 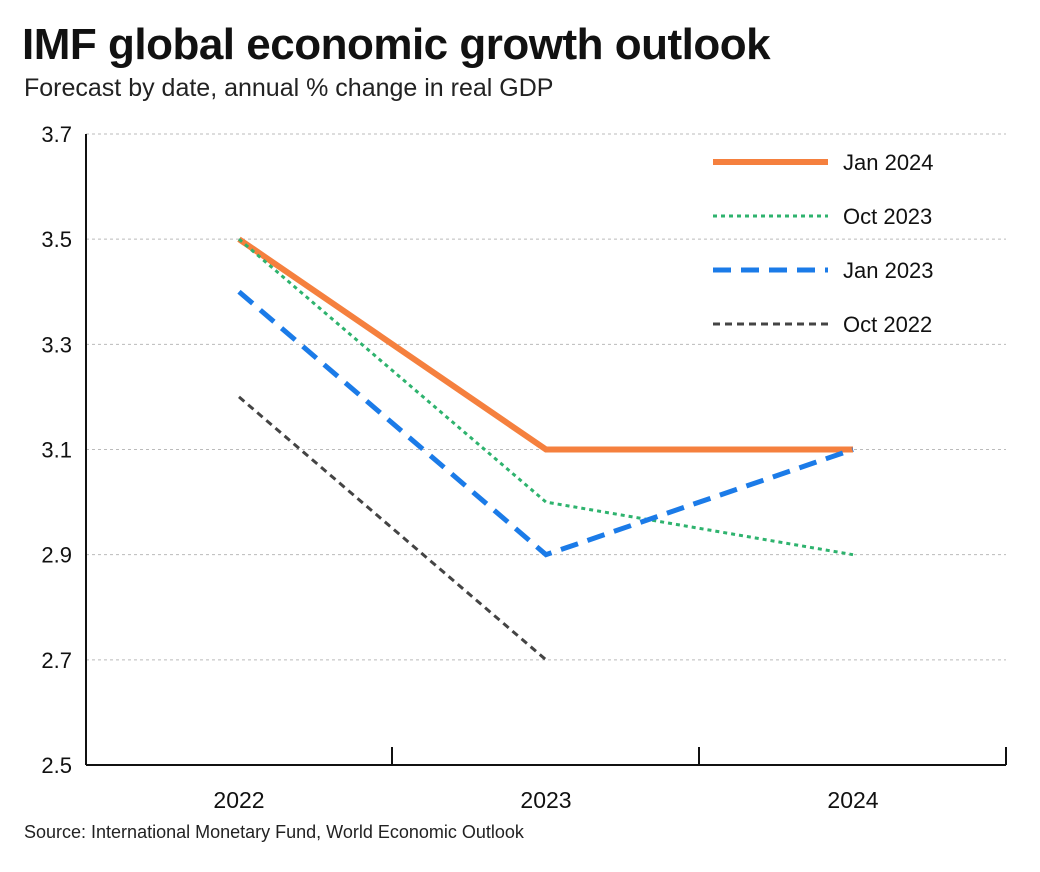 I want to click on x-tick-label: 2024, so click(x=852, y=800).